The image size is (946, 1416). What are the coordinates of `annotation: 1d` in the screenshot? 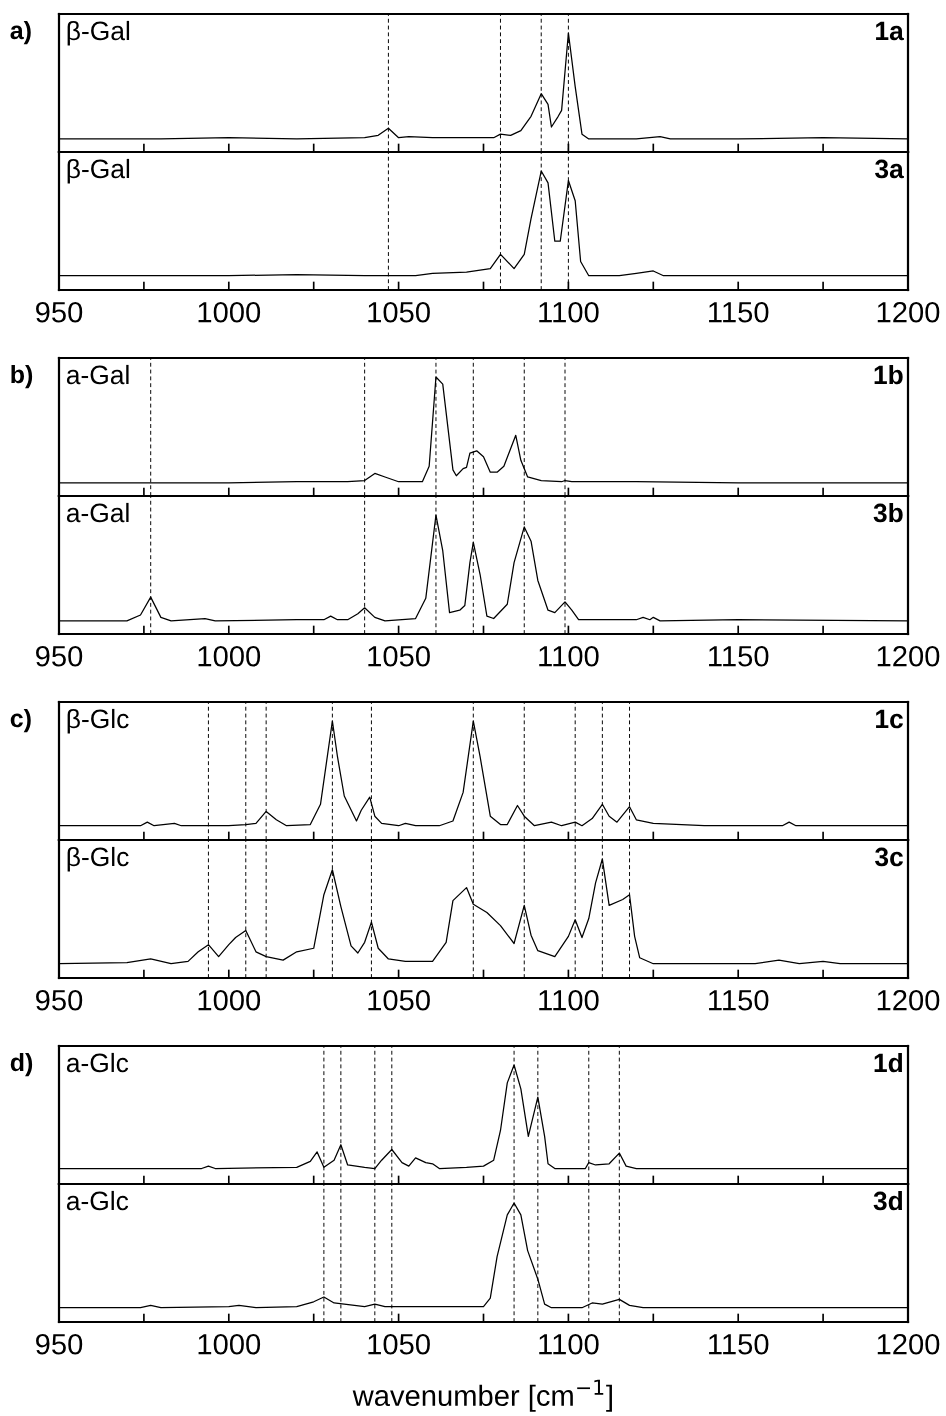 It's located at (888, 1062).